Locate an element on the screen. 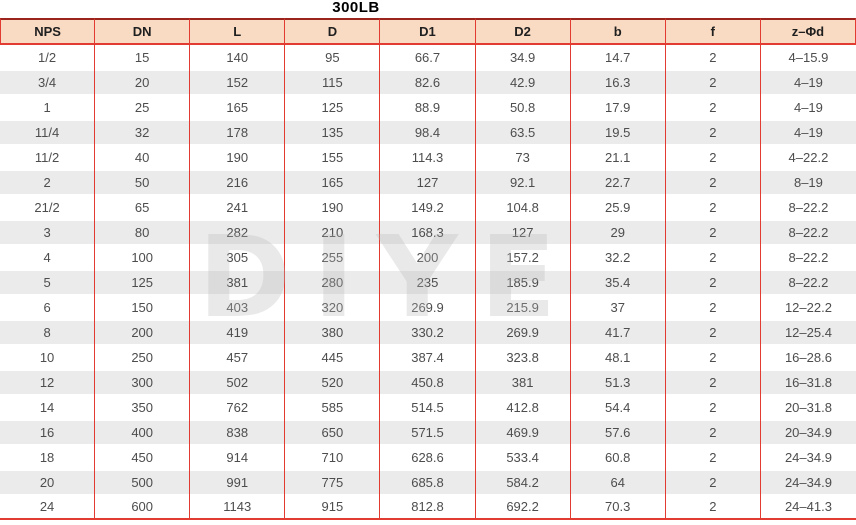  table-cell: 600 is located at coordinates (143, 507).